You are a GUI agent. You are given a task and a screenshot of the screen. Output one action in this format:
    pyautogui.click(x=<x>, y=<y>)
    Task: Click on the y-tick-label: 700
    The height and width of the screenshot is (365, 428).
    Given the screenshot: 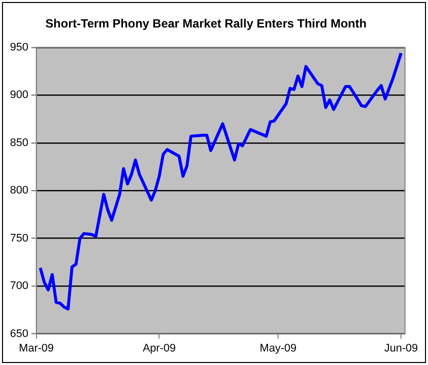 What is the action you would take?
    pyautogui.click(x=19, y=286)
    